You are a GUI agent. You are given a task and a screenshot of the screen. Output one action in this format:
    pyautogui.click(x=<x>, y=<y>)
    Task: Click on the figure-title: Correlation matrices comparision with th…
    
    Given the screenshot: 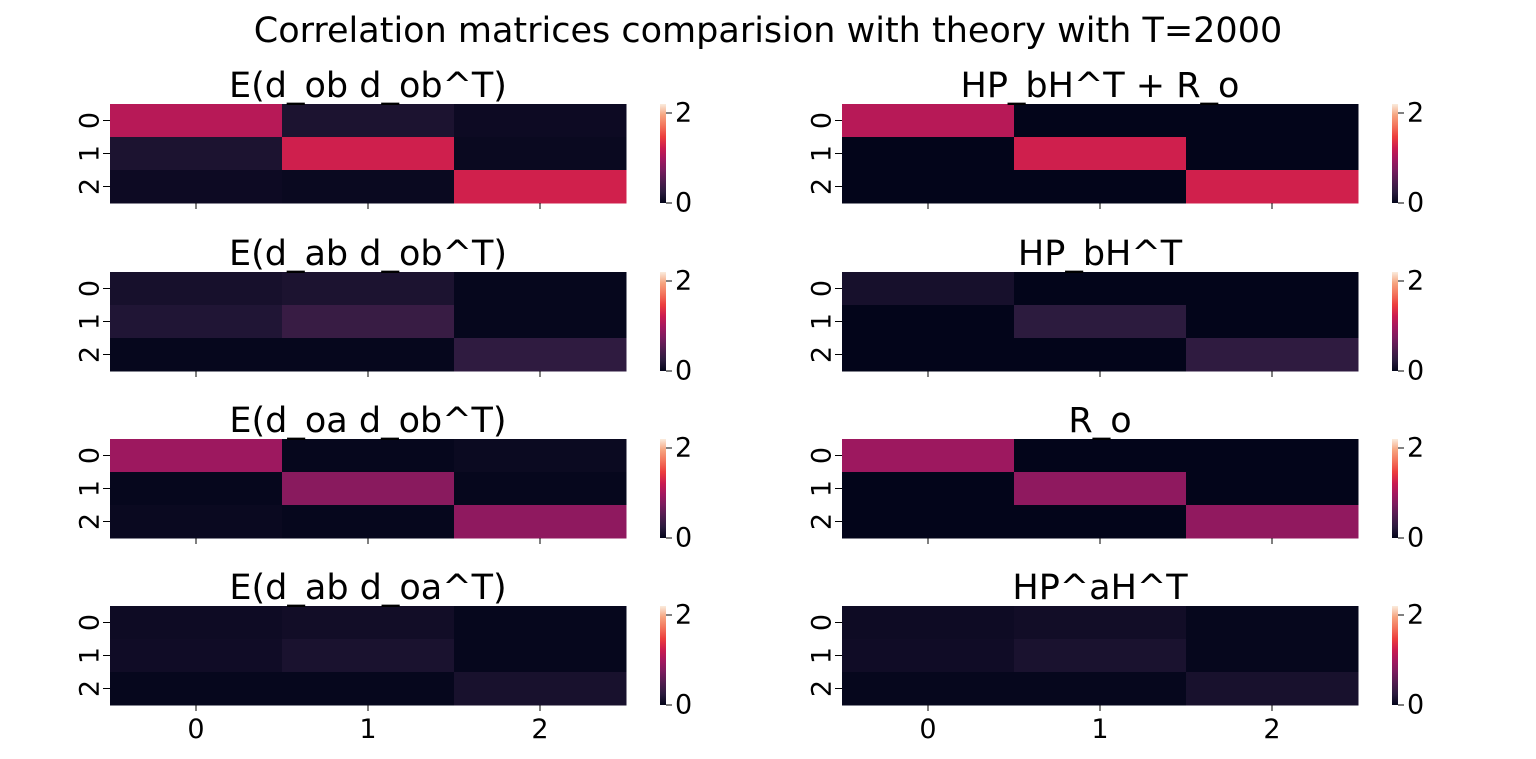 What is the action you would take?
    pyautogui.click(x=768, y=31)
    